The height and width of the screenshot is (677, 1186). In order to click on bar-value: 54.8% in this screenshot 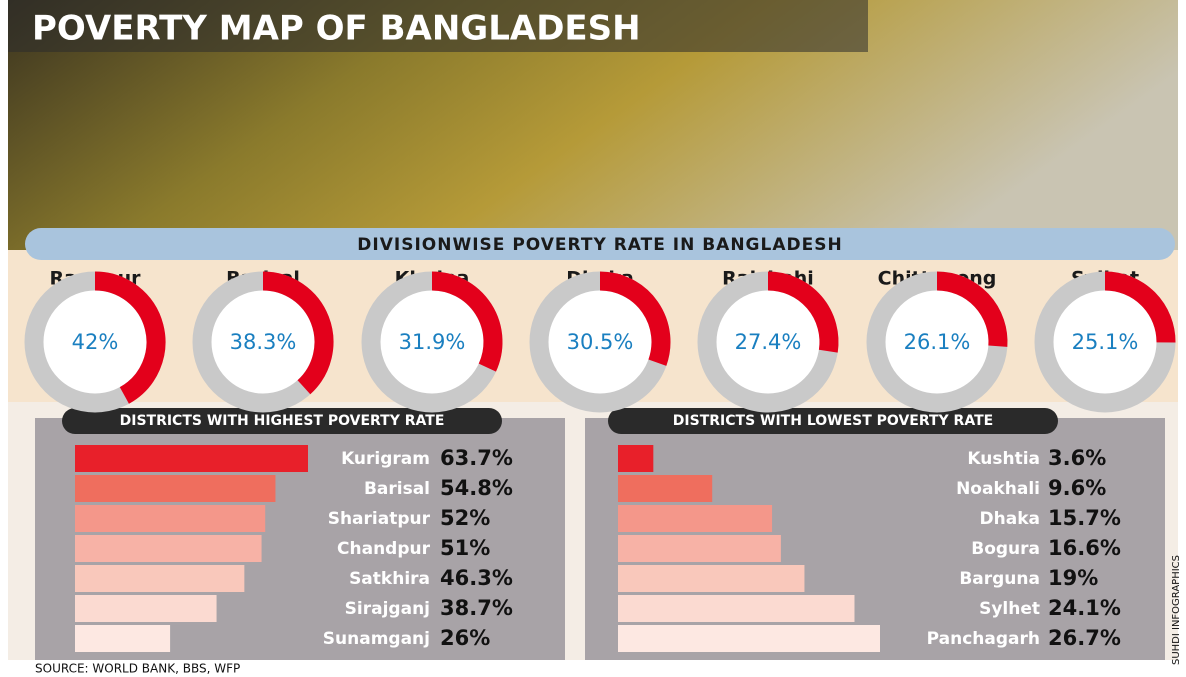, I will do `click(476, 488)`.